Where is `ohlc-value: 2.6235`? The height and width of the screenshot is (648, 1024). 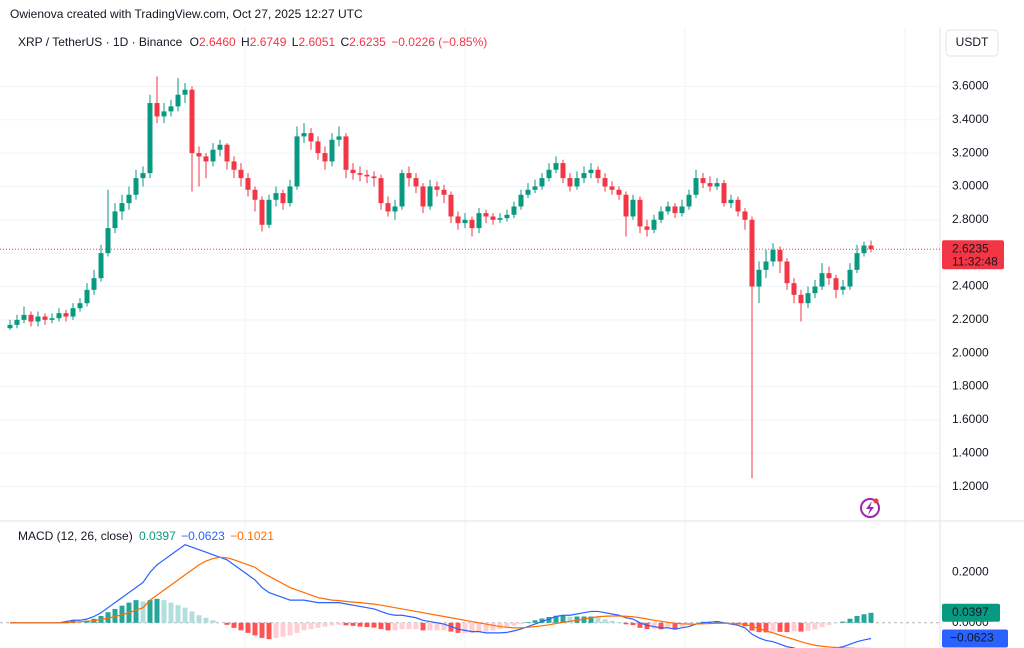 ohlc-value: 2.6235 is located at coordinates (367, 42).